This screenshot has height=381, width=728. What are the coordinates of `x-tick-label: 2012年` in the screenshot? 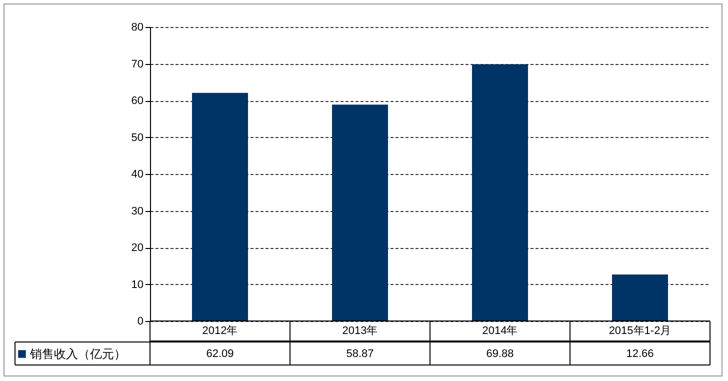 It's located at (220, 331).